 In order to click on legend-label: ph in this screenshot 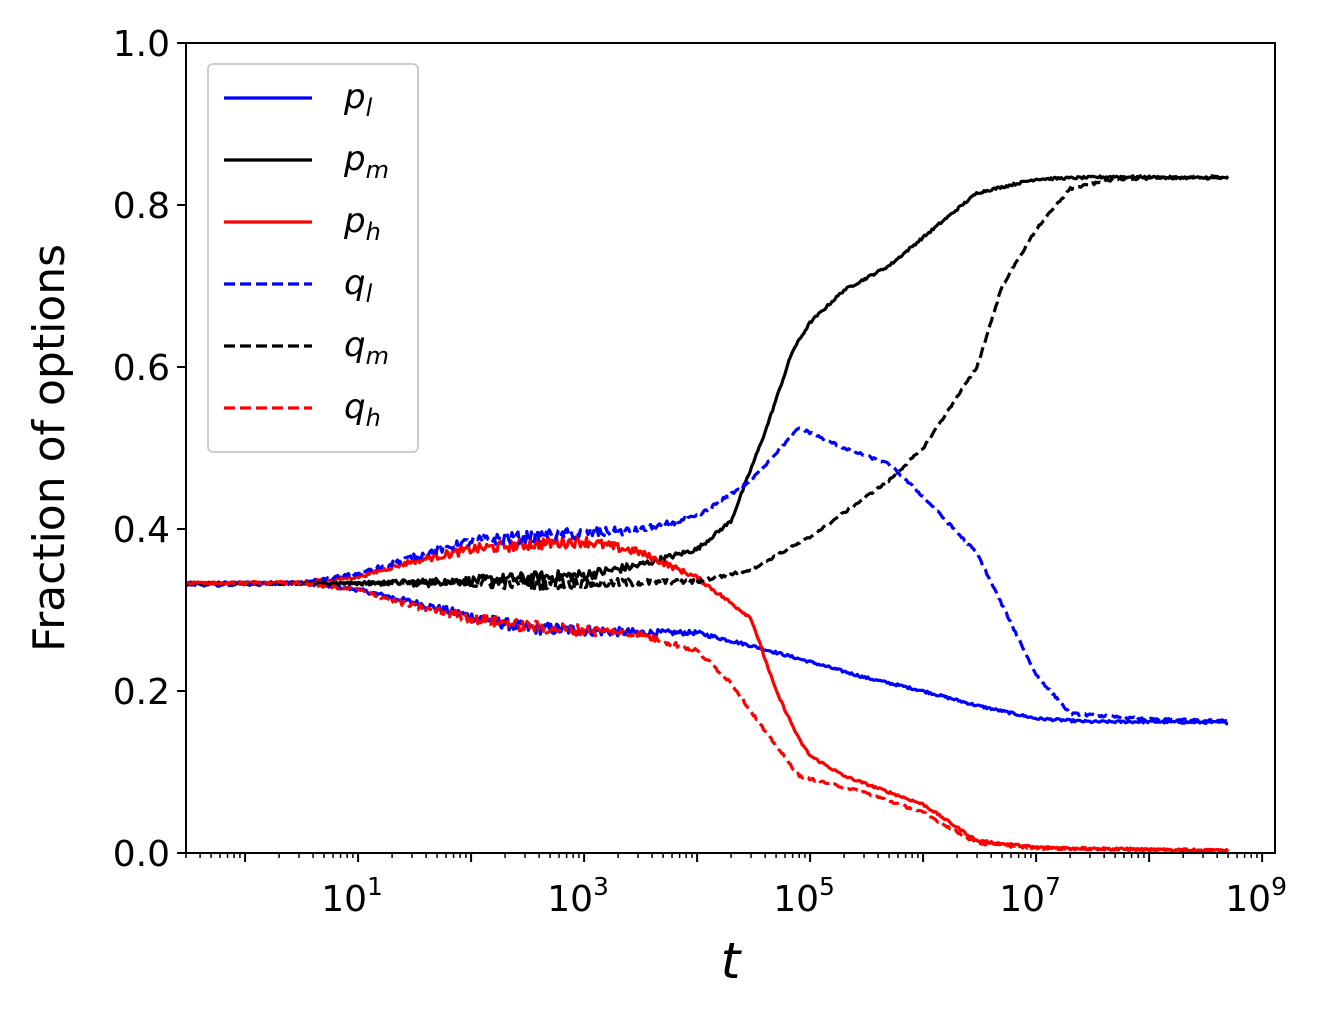, I will do `click(362, 223)`.